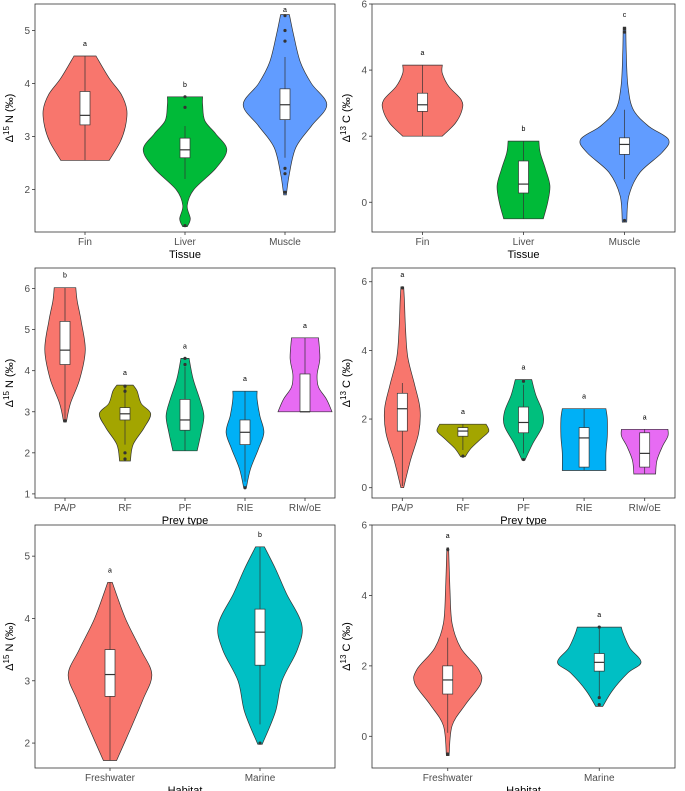 Image resolution: width=685 pixels, height=791 pixels. I want to click on y-tick-label: 6, so click(364, 282).